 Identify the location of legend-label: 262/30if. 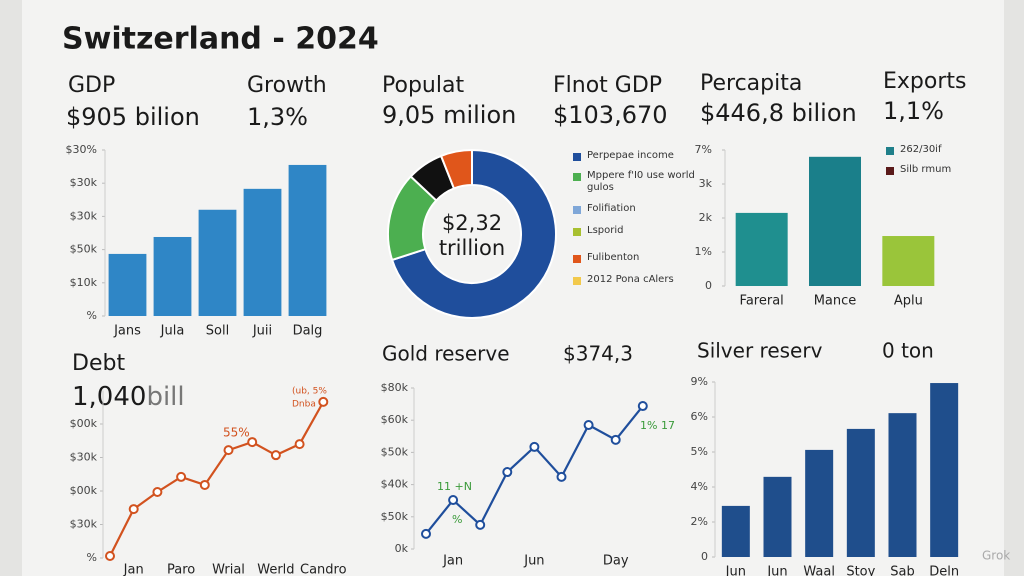
(921, 149).